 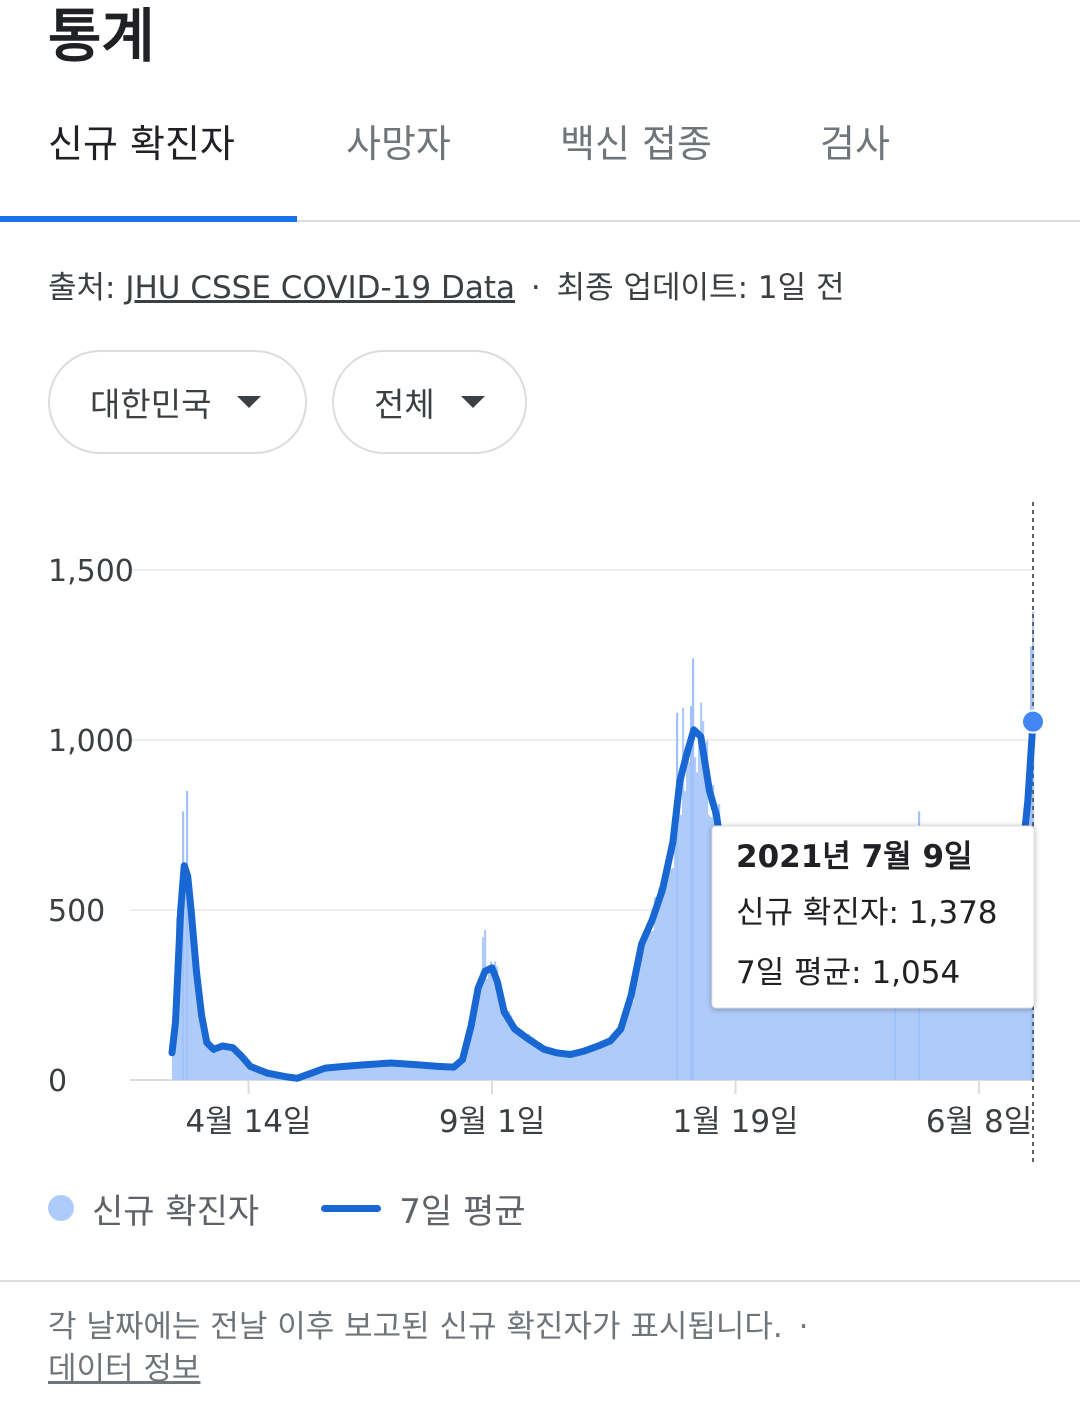 I want to click on tooltip-average: 7일 평균: 1,054, so click(x=848, y=973).